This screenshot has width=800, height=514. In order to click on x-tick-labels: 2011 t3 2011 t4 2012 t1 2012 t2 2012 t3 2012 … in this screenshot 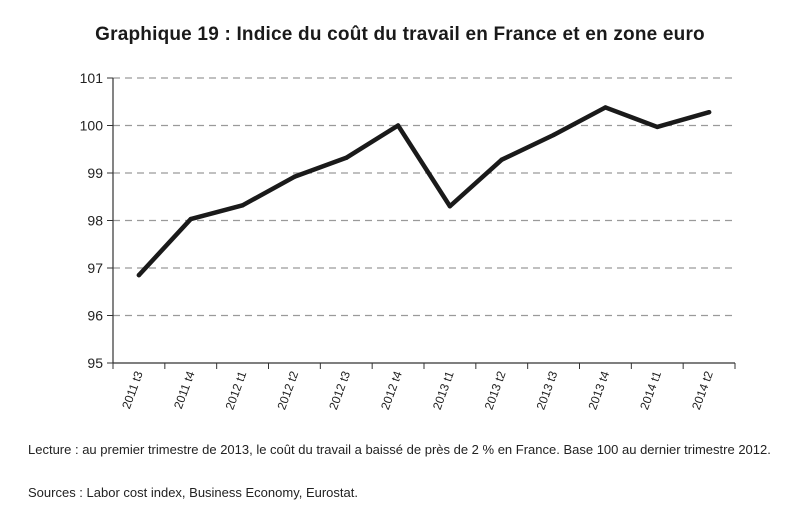, I will do `click(417, 390)`.